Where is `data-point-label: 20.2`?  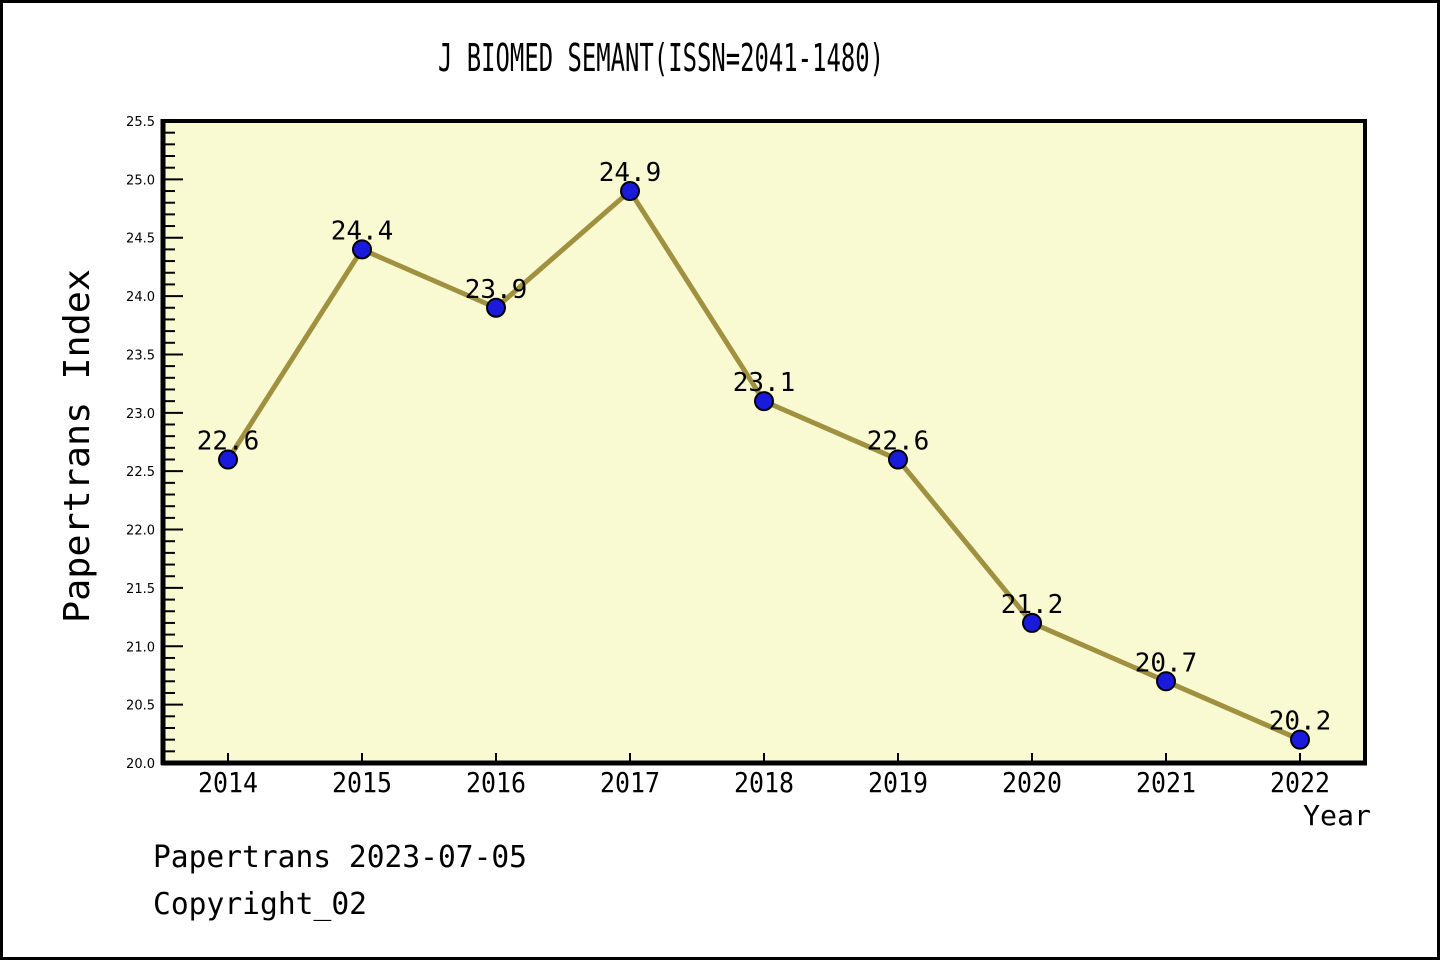 data-point-label: 20.2 is located at coordinates (1300, 722).